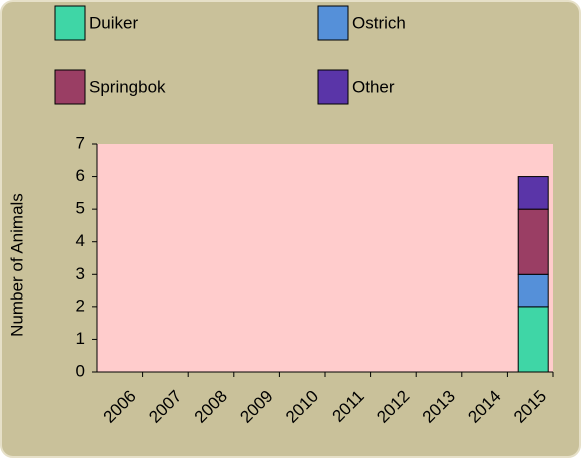  Describe the element at coordinates (127, 86) in the screenshot. I see `legend-label: Springbok` at that location.